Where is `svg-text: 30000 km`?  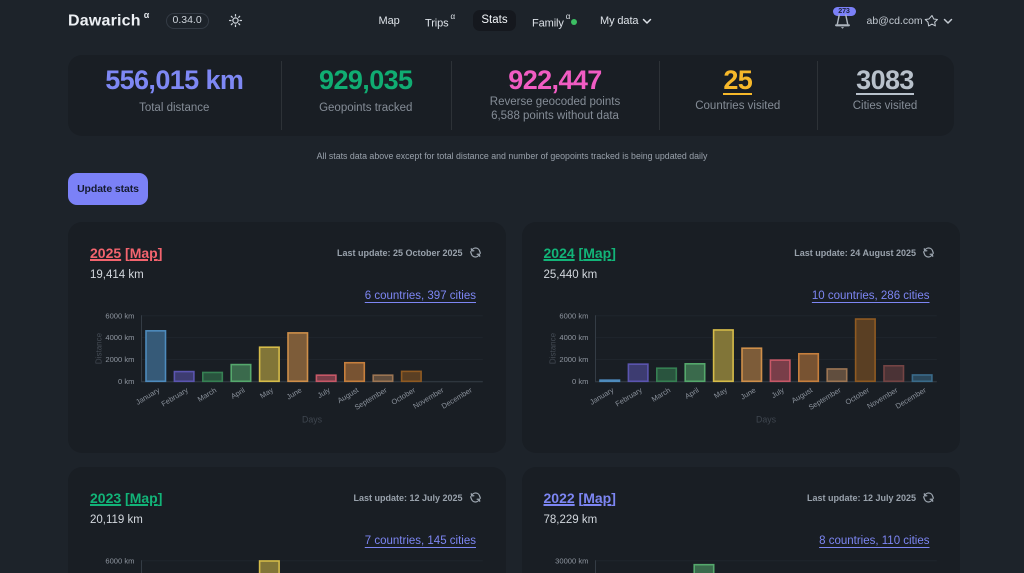 svg-text: 30000 km is located at coordinates (571, 560).